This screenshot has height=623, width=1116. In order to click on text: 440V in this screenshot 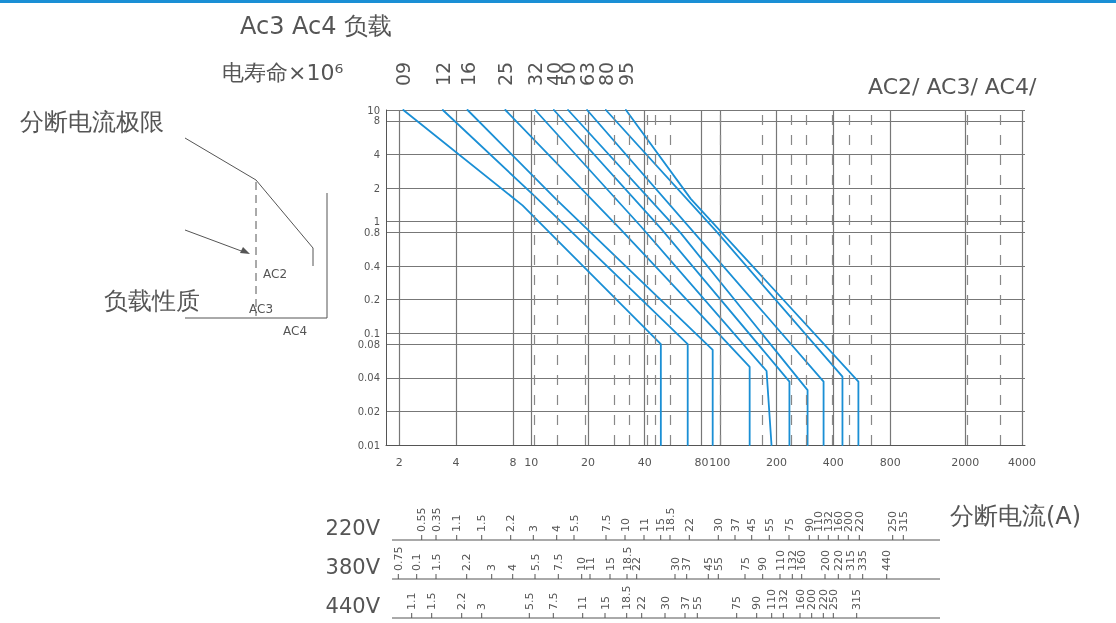, I will do `click(353, 606)`.